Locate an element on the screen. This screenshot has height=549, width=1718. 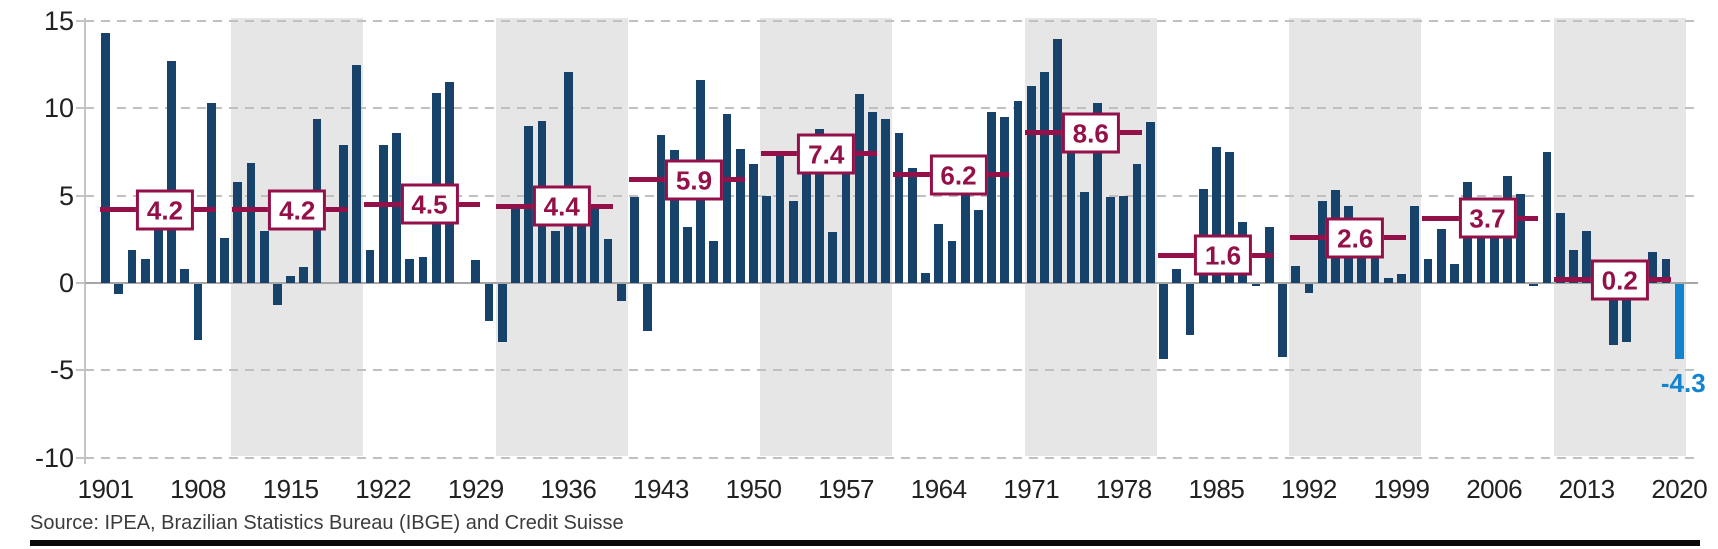
y-axis-label: 0 is located at coordinates (66, 283).